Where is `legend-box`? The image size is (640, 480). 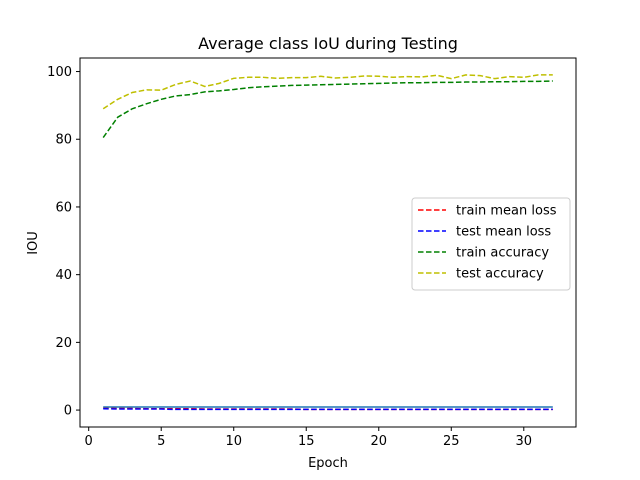 legend-box is located at coordinates (491, 244).